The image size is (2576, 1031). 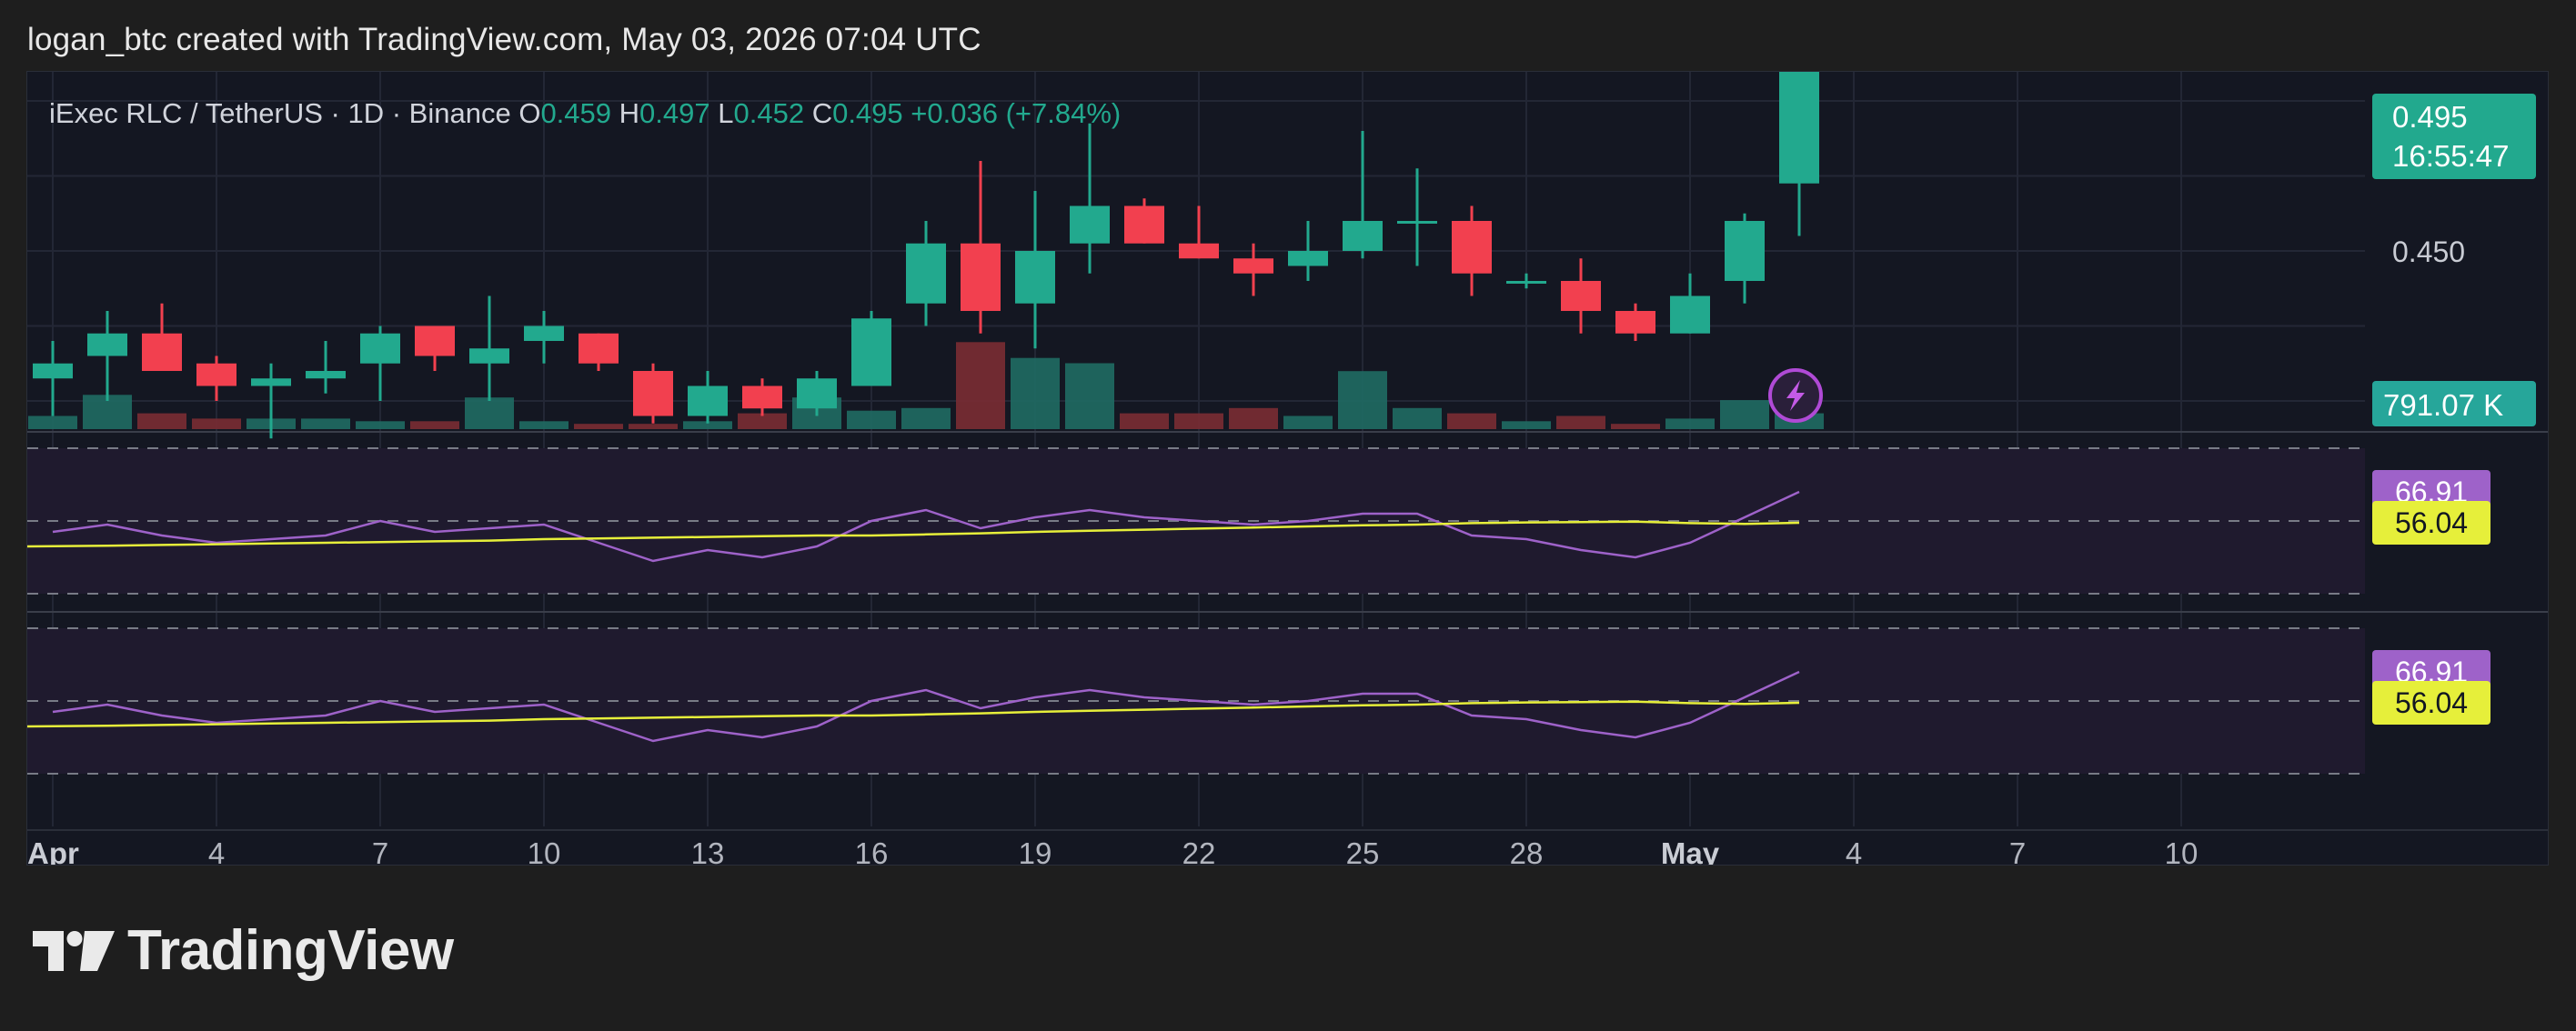 What do you see at coordinates (529, 113) in the screenshot?
I see `open-label: O` at bounding box center [529, 113].